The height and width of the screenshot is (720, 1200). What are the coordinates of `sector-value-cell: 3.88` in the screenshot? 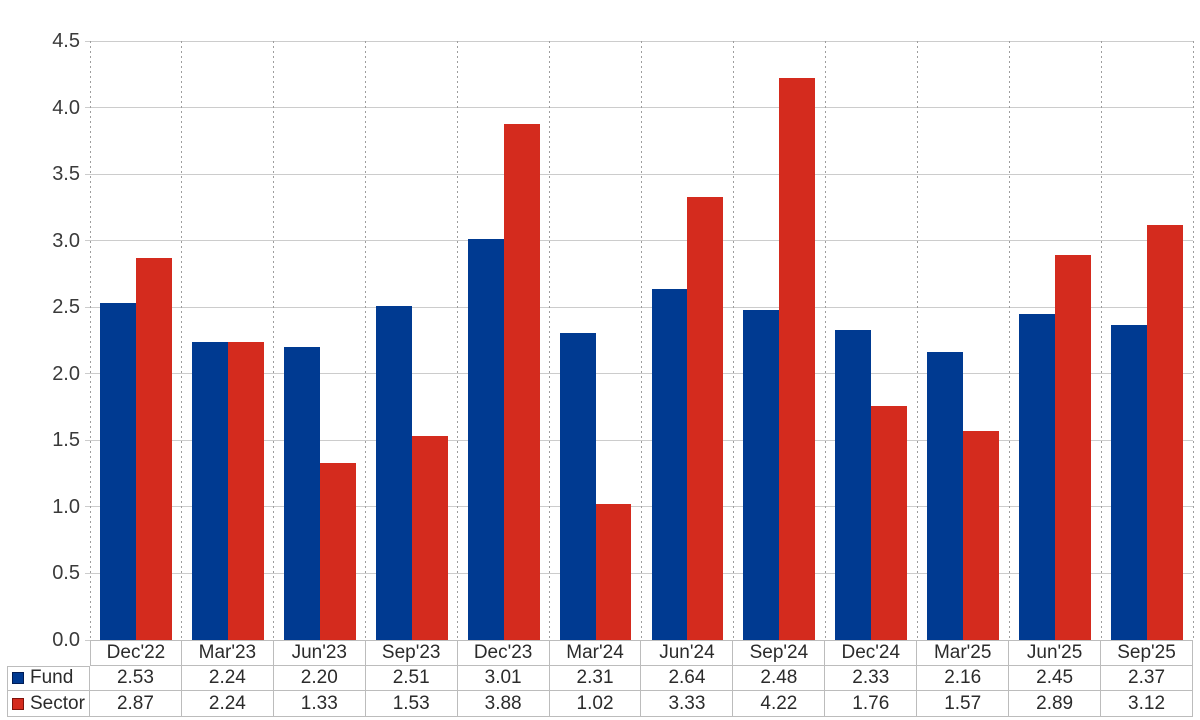 It's located at (503, 704).